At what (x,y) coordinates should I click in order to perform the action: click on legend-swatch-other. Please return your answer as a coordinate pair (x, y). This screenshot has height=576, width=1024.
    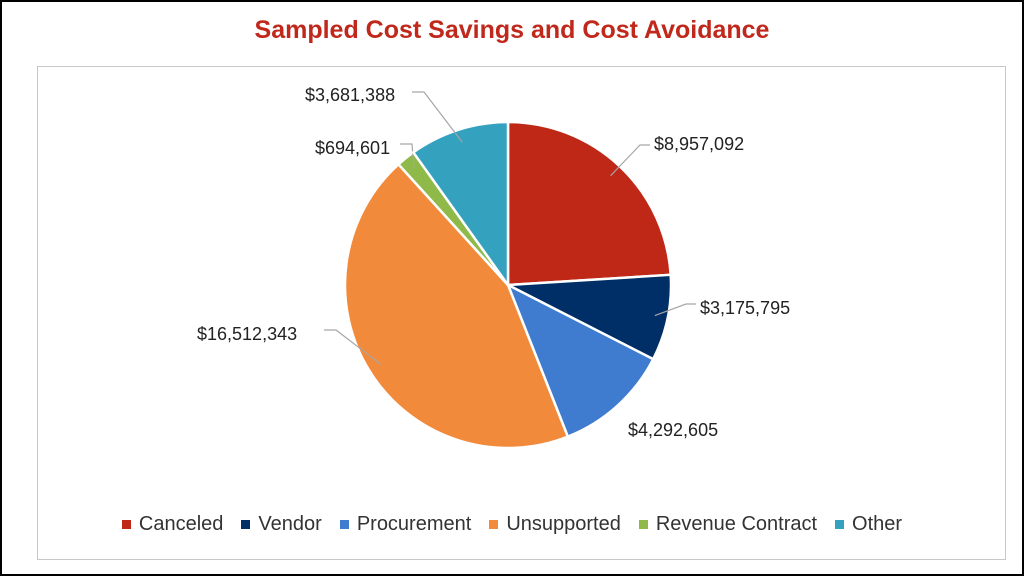
    Looking at the image, I should click on (840, 524).